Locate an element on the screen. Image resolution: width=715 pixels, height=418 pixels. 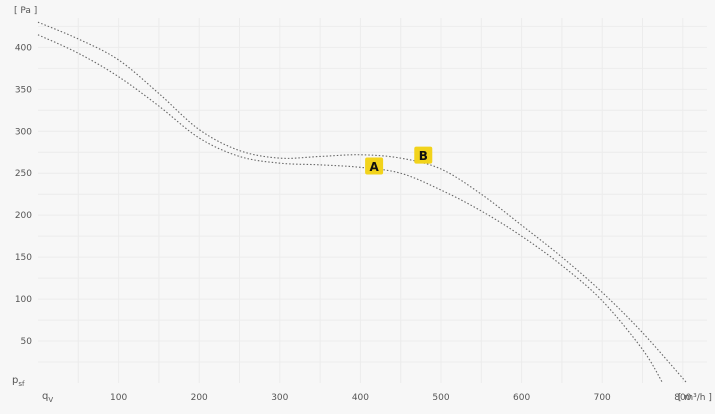
y-axis-symbol-main: p is located at coordinates (15, 380).